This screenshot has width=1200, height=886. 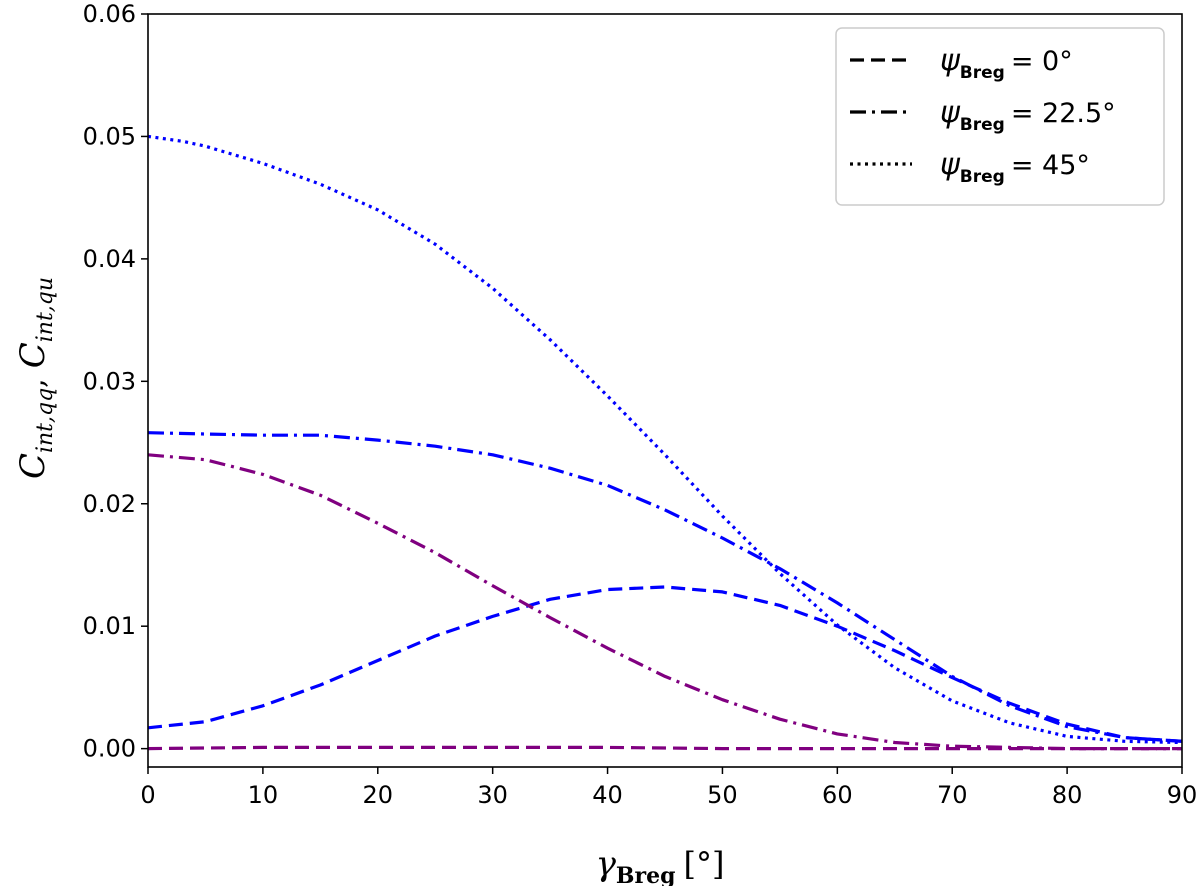 I want to click on x-axis-label-main: γ, so click(x=606, y=864).